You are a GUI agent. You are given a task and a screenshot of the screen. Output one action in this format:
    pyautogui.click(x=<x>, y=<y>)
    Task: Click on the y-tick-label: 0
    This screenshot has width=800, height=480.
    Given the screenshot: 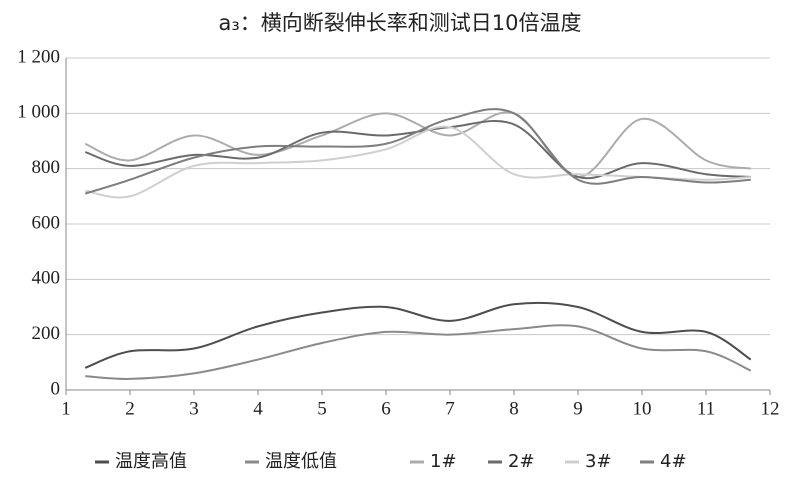 What is the action you would take?
    pyautogui.click(x=56, y=388)
    